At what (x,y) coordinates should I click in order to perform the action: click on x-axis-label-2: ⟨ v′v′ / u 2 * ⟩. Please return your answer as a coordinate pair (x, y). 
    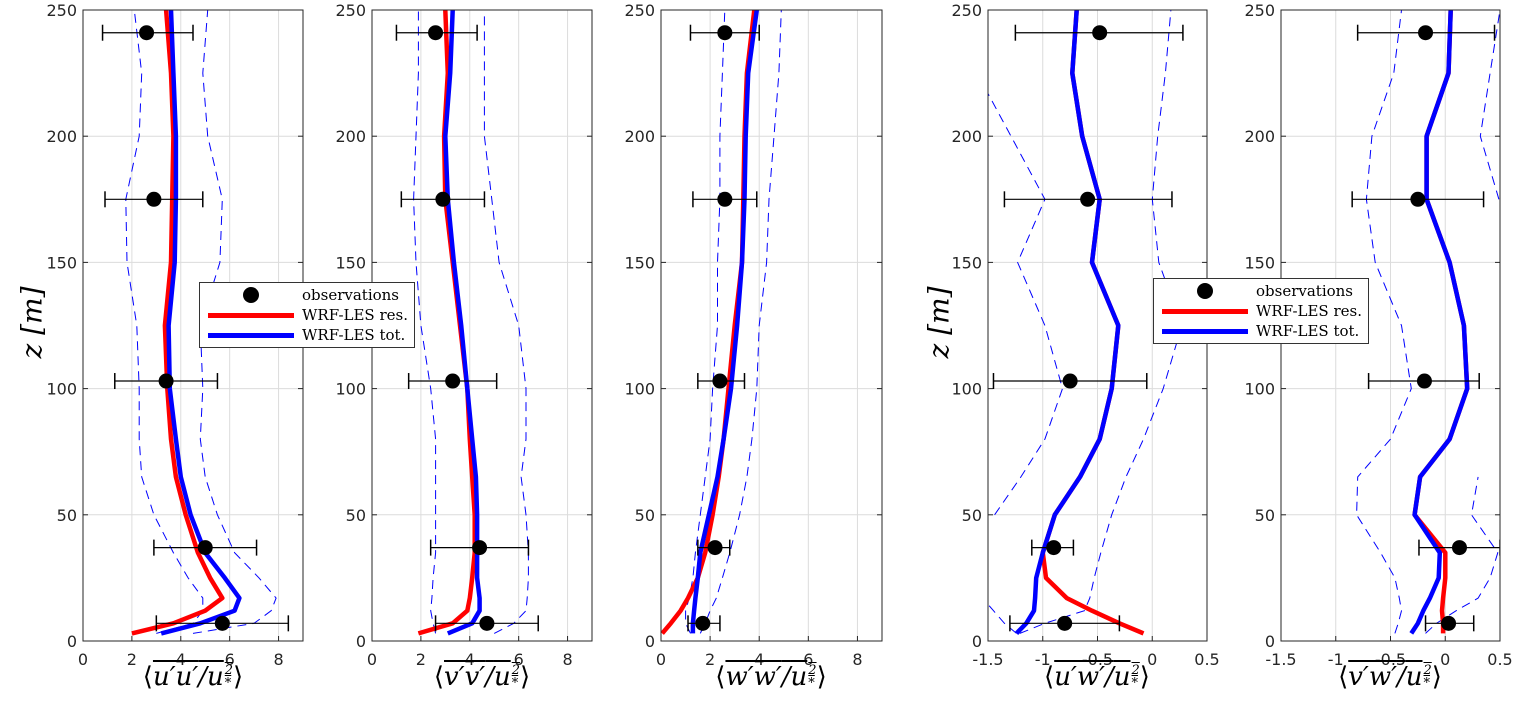
    Looking at the image, I should click on (482, 677).